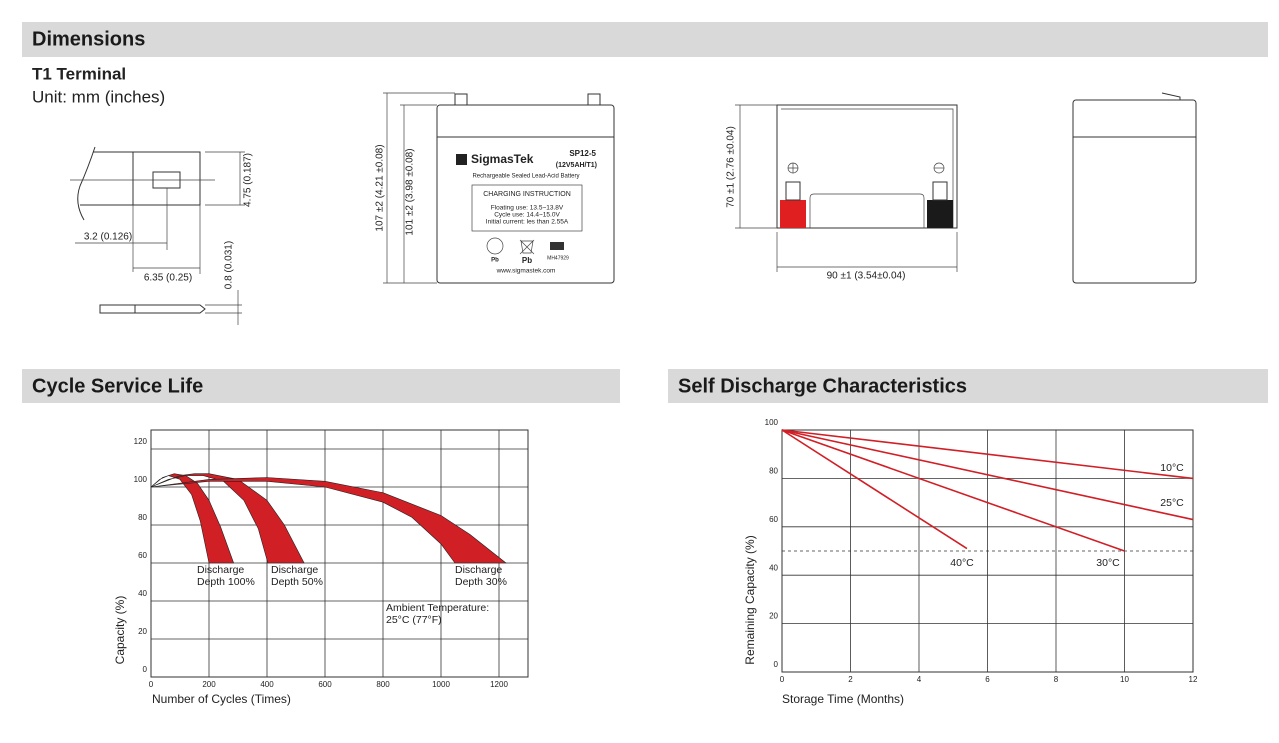  What do you see at coordinates (750, 599) in the screenshot?
I see `y-axis-label: Remaining Capacity (%)` at bounding box center [750, 599].